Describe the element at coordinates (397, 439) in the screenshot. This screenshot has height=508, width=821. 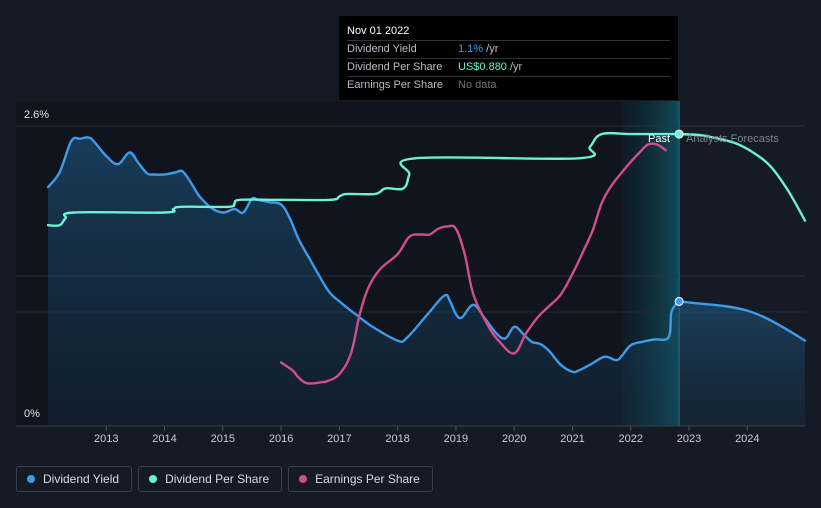
I see `x-tick-label: 2018` at that location.